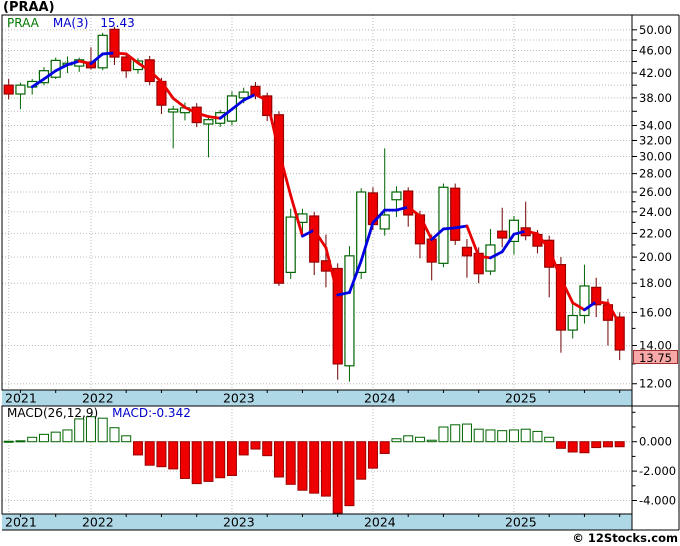 This screenshot has width=680, height=546. Describe the element at coordinates (655, 73) in the screenshot. I see `price-axis-label: 42.00` at that location.